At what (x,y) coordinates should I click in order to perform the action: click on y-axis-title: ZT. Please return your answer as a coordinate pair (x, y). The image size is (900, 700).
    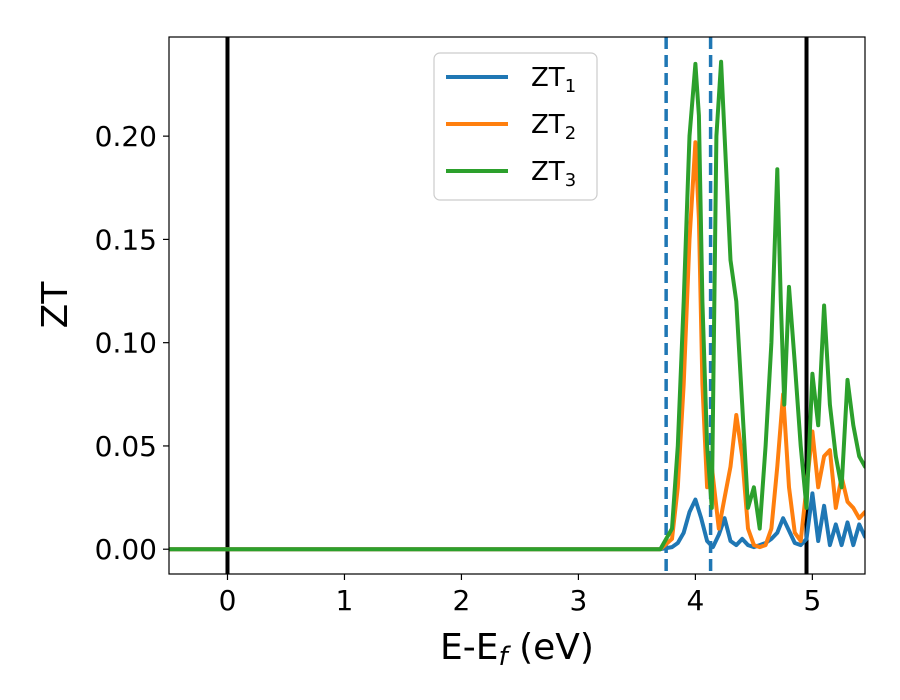
    Looking at the image, I should click on (55, 305).